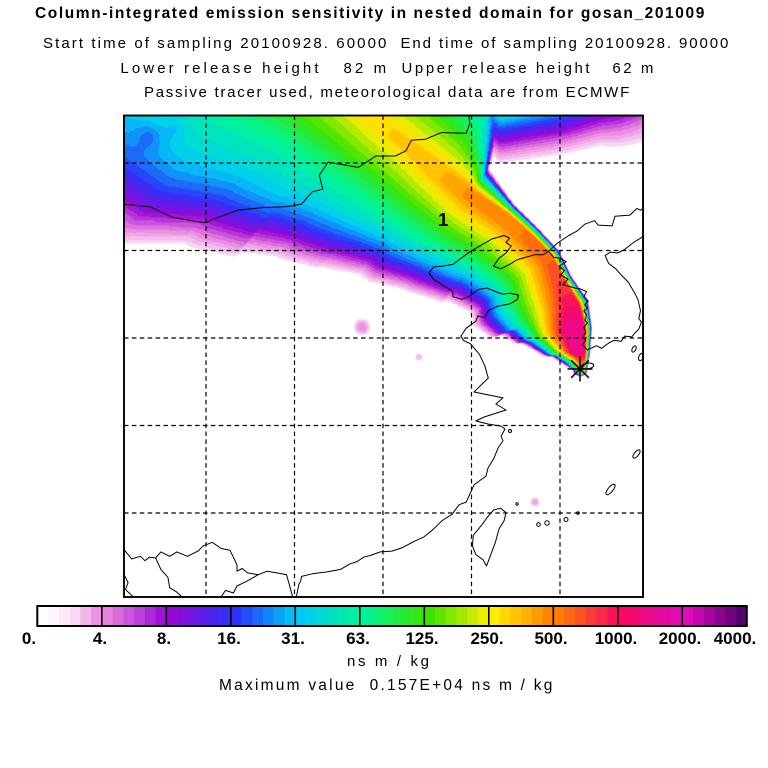 The image size is (768, 768). Describe the element at coordinates (443, 219) in the screenshot. I see `svg-text: 1` at that location.